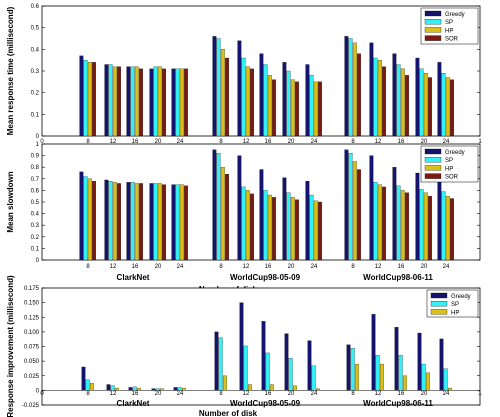 Image resolution: width=500 pixels, height=417 pixels. I want to click on legend-label-greedy: Greedy, so click(455, 15).